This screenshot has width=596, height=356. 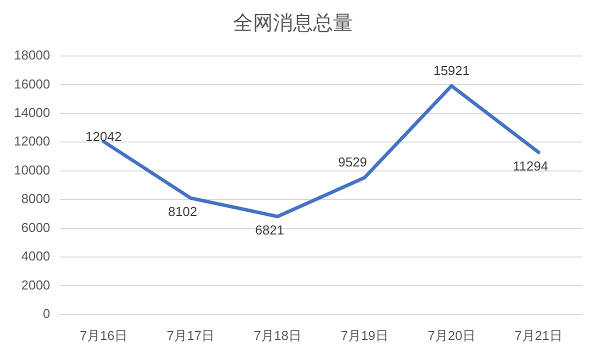 What do you see at coordinates (538, 335) in the screenshot?
I see `x-tick-label: 7月21日` at bounding box center [538, 335].